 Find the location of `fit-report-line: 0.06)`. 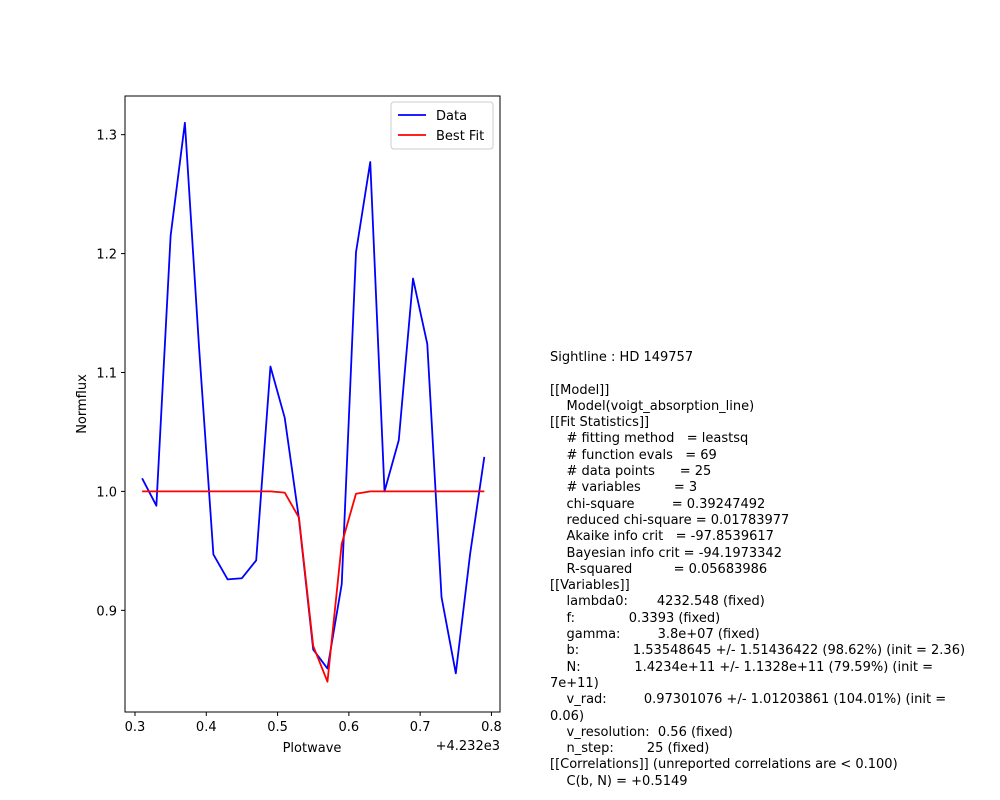

fit-report-line: 0.06) is located at coordinates (567, 716).